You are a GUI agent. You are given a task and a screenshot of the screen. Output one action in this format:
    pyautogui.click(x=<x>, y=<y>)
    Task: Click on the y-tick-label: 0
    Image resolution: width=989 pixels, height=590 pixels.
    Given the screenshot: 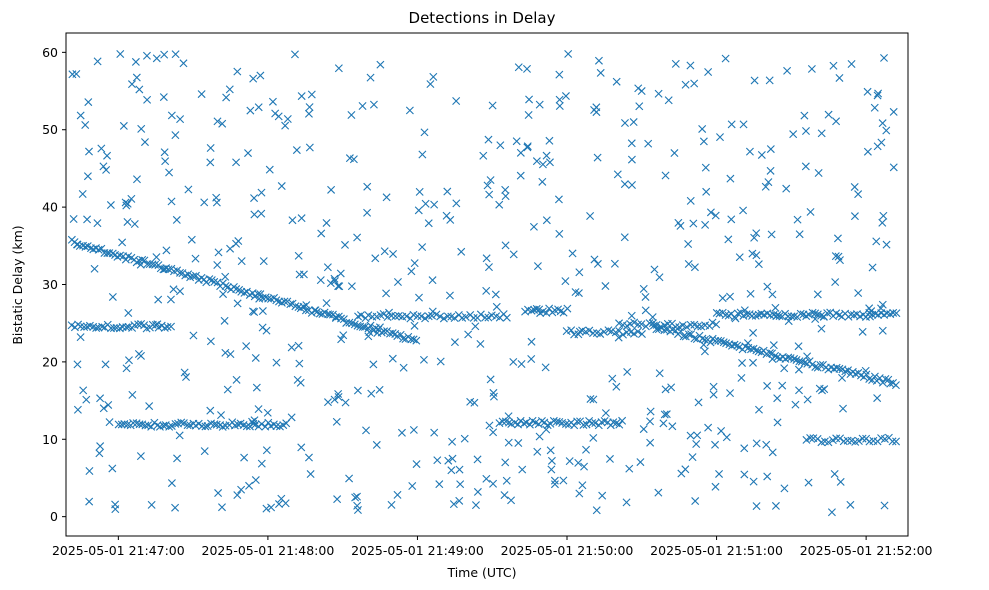 What is the action you would take?
    pyautogui.click(x=54, y=516)
    